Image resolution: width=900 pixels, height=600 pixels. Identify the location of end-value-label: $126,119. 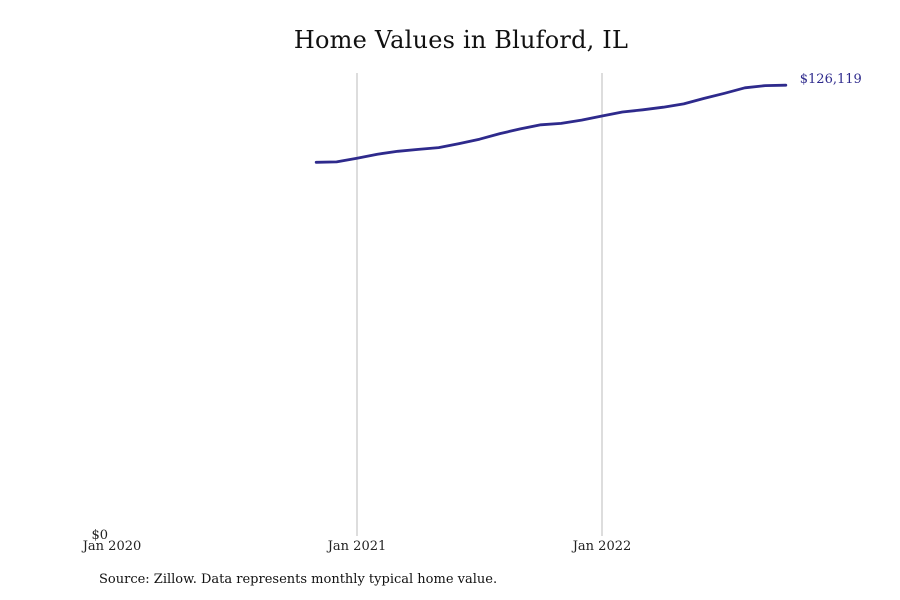
(831, 79).